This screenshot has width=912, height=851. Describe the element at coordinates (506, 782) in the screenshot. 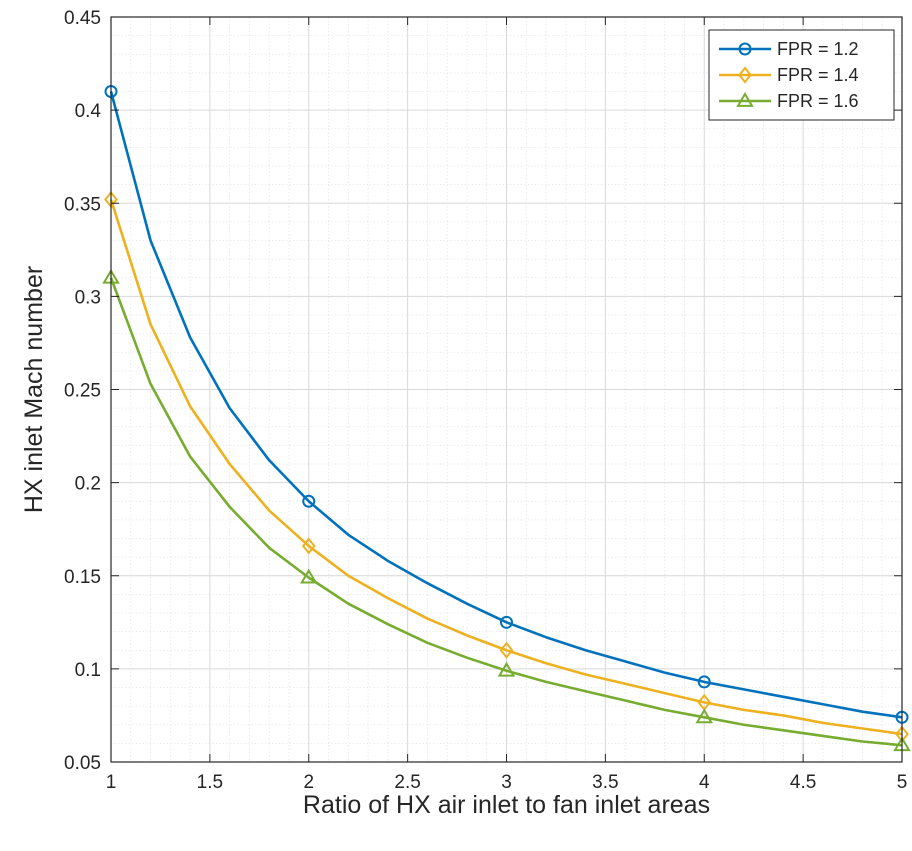

I see `x-tick-label: 3` at that location.